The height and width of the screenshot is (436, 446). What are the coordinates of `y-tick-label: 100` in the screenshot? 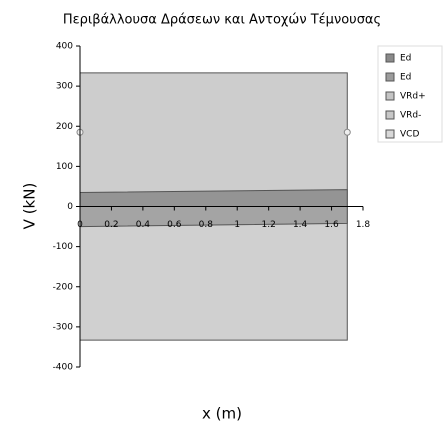 It's located at (64, 167).